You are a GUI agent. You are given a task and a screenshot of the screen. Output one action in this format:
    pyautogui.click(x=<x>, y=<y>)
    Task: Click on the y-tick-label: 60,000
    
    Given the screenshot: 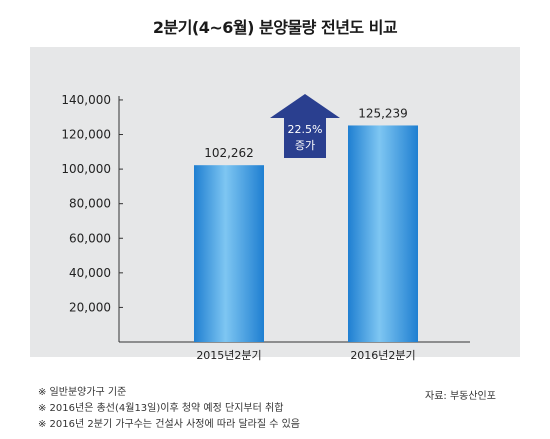 What is the action you would take?
    pyautogui.click(x=90, y=238)
    